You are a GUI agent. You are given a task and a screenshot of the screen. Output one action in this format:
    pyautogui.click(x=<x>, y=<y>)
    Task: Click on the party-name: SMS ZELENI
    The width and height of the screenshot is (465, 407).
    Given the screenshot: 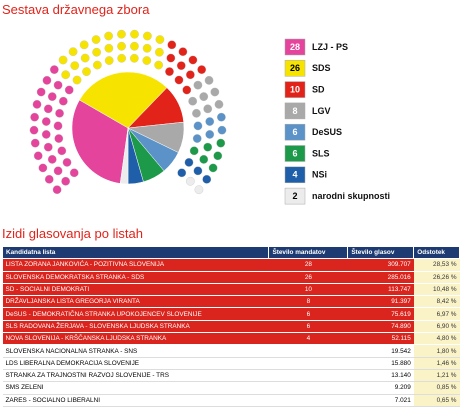 What is the action you would take?
    pyautogui.click(x=135, y=388)
    